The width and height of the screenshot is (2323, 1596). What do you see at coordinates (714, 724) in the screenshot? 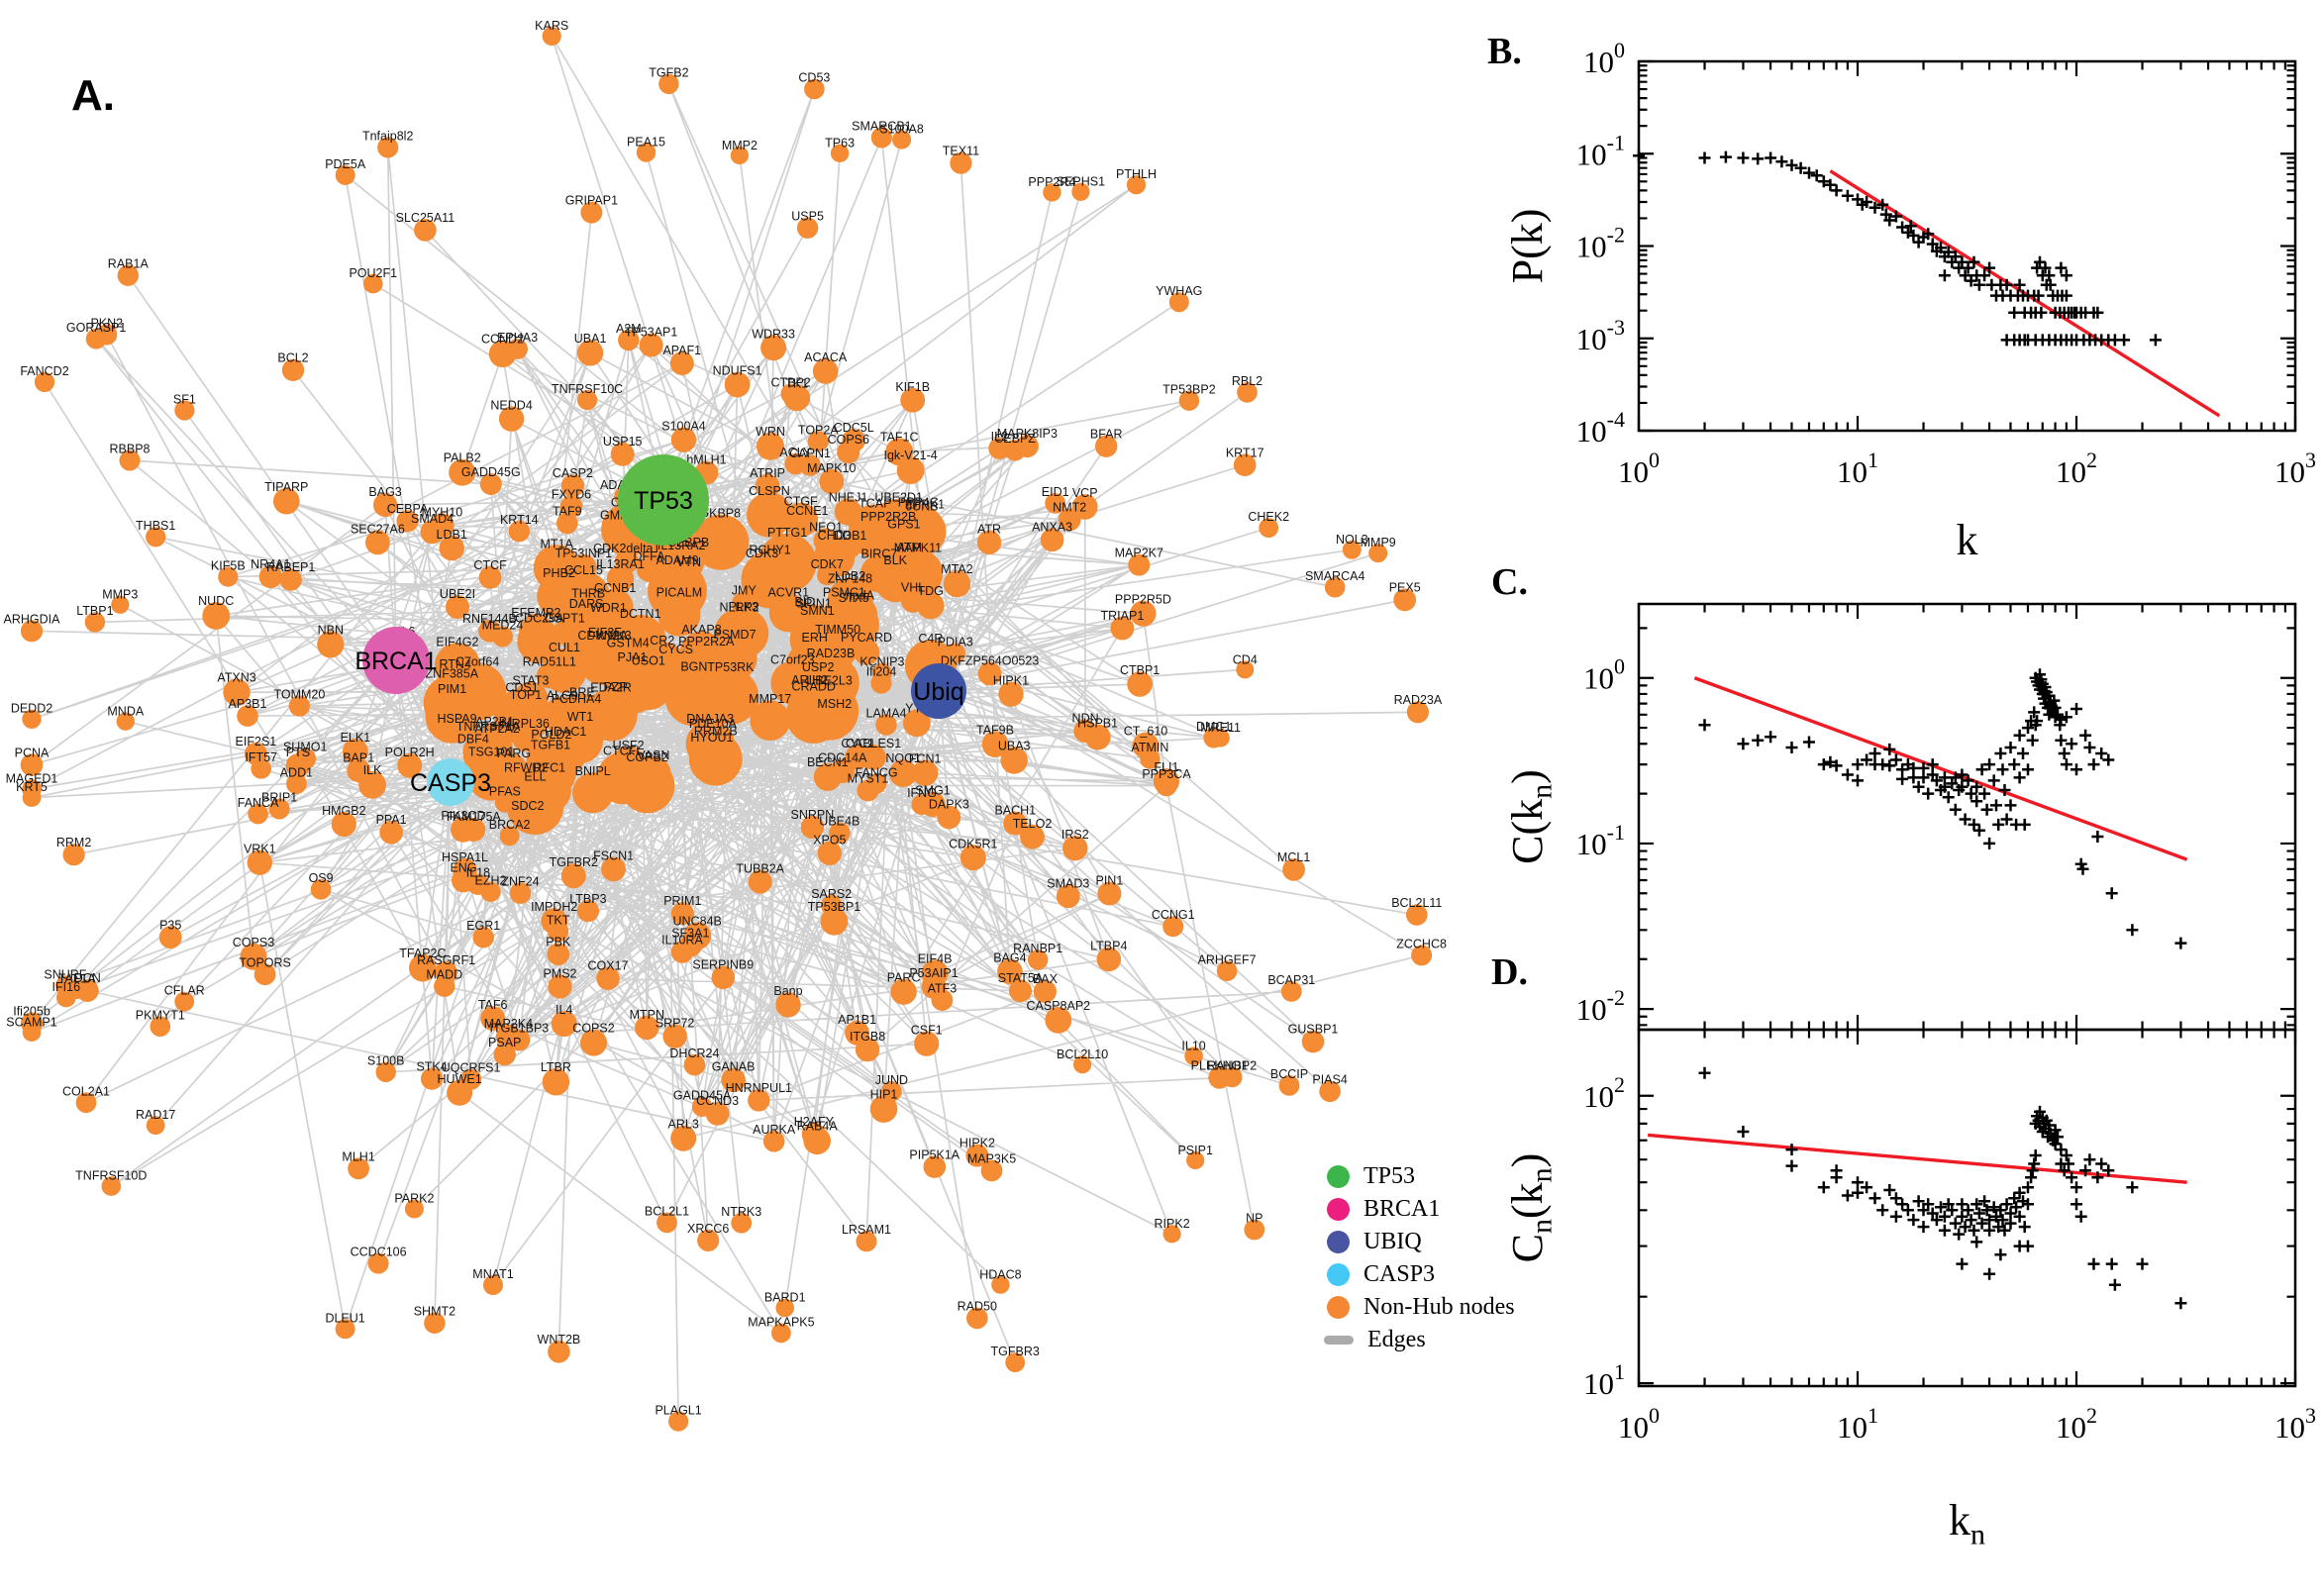
I see `network-node-label: PDE10A` at bounding box center [714, 724].